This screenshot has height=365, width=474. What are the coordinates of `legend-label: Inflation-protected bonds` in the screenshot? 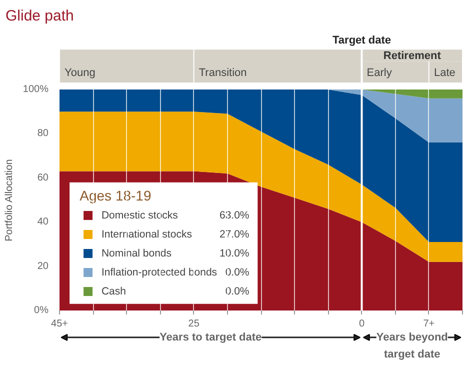 It's located at (159, 272).